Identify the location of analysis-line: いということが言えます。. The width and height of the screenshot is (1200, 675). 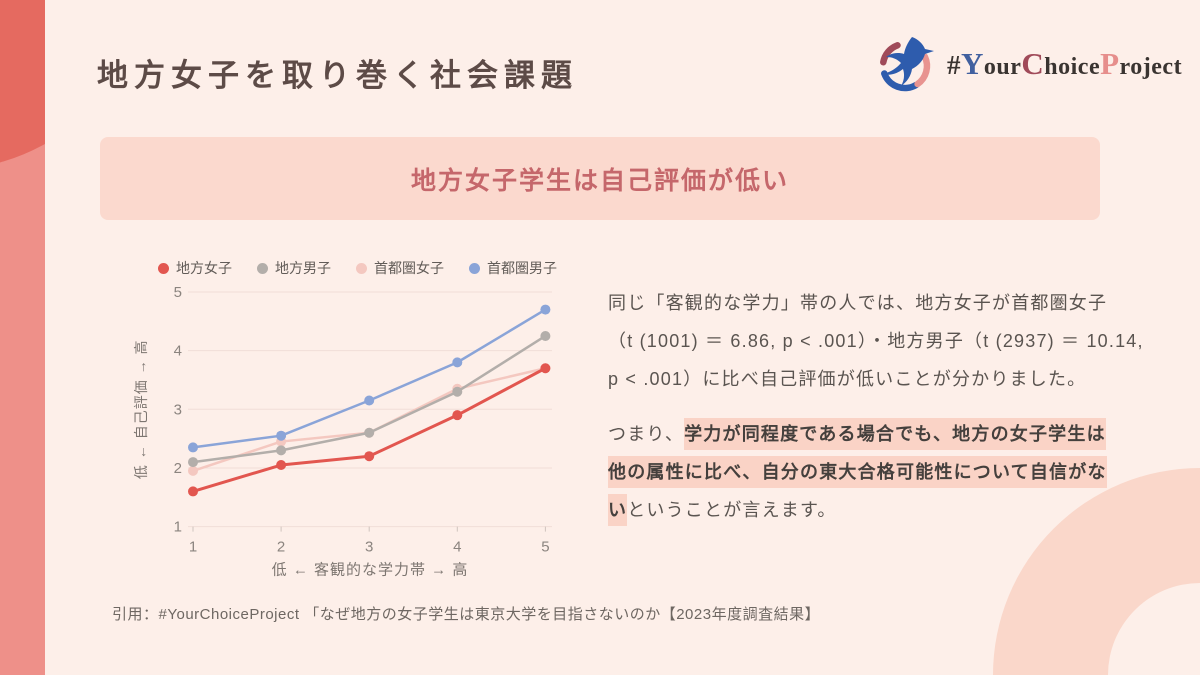
(880, 510).